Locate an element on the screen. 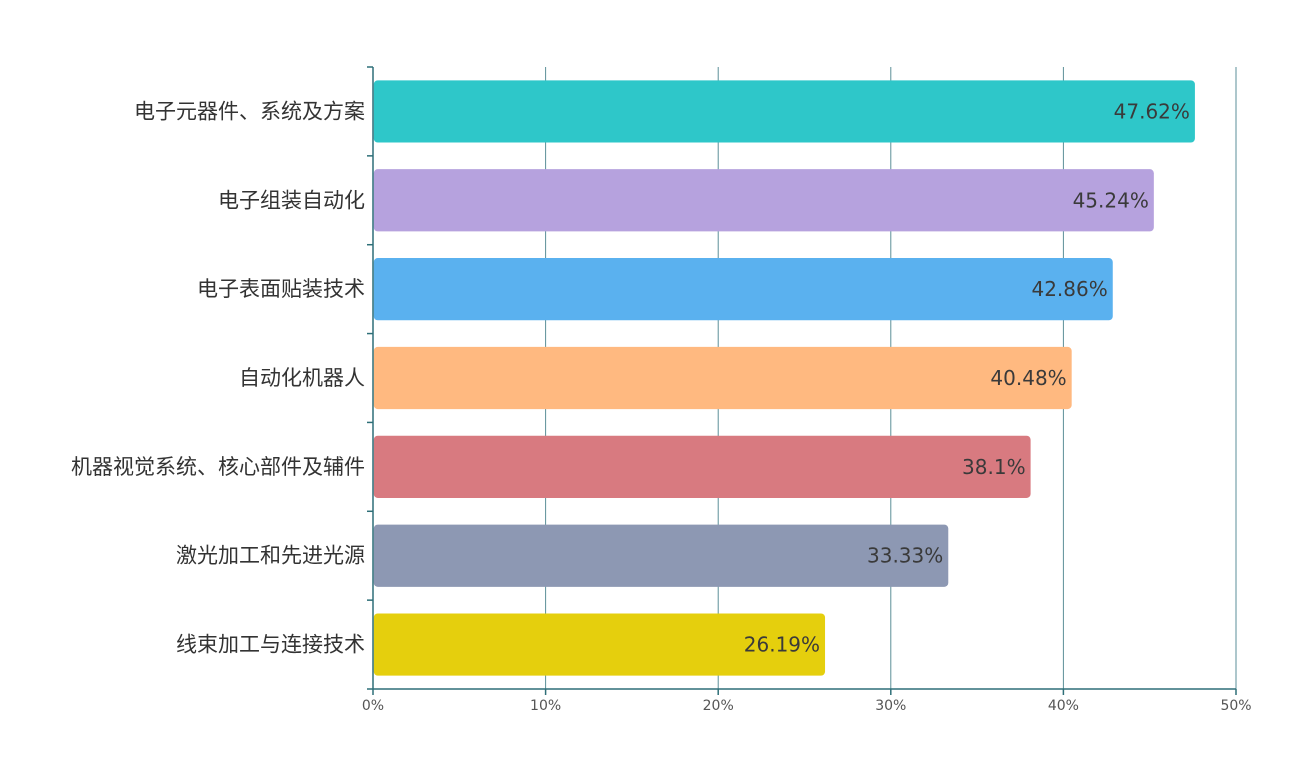 The image size is (1303, 781). category-label: 机器视觉系统、核心部件及辅件 is located at coordinates (218, 467).